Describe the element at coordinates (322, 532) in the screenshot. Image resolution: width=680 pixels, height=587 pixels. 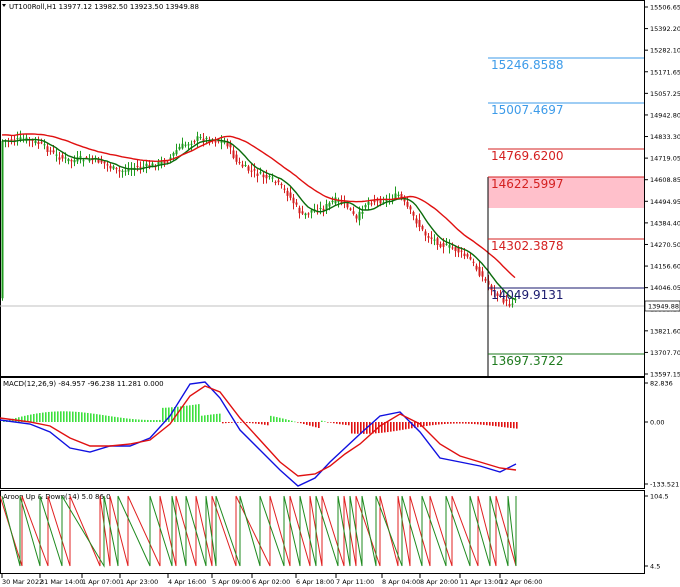
I see `aroon-pane-frame` at that location.